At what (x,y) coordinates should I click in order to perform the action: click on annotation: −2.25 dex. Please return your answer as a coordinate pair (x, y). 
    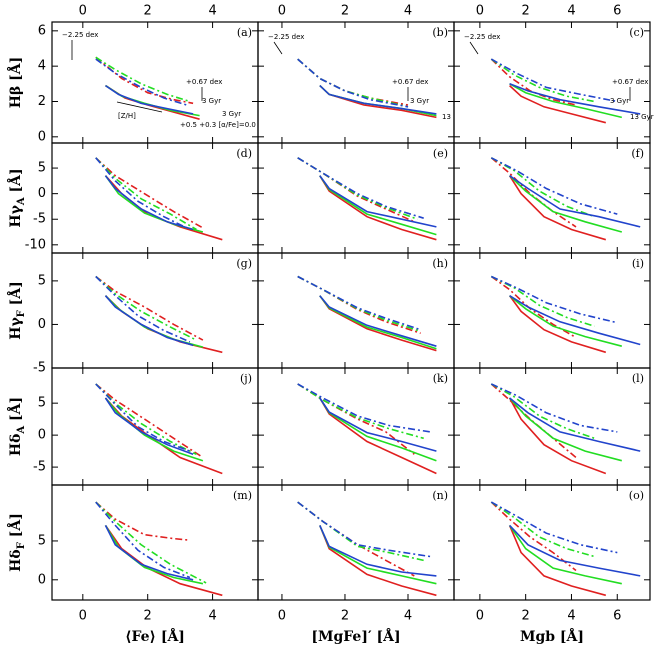
    Looking at the image, I should click on (286, 37).